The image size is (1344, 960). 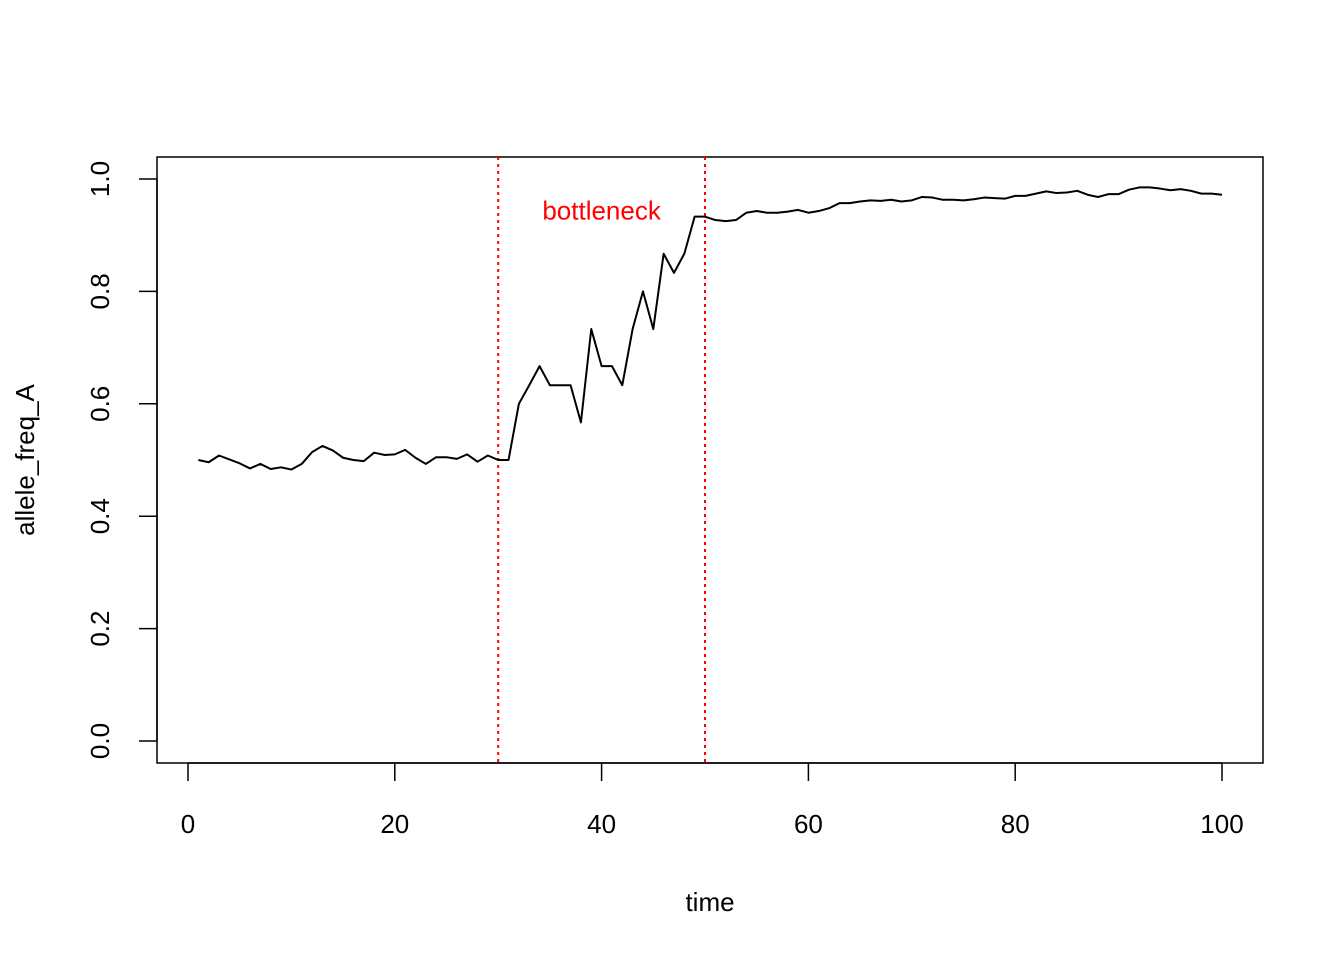 I want to click on x-tick-label: 40, so click(x=601, y=824).